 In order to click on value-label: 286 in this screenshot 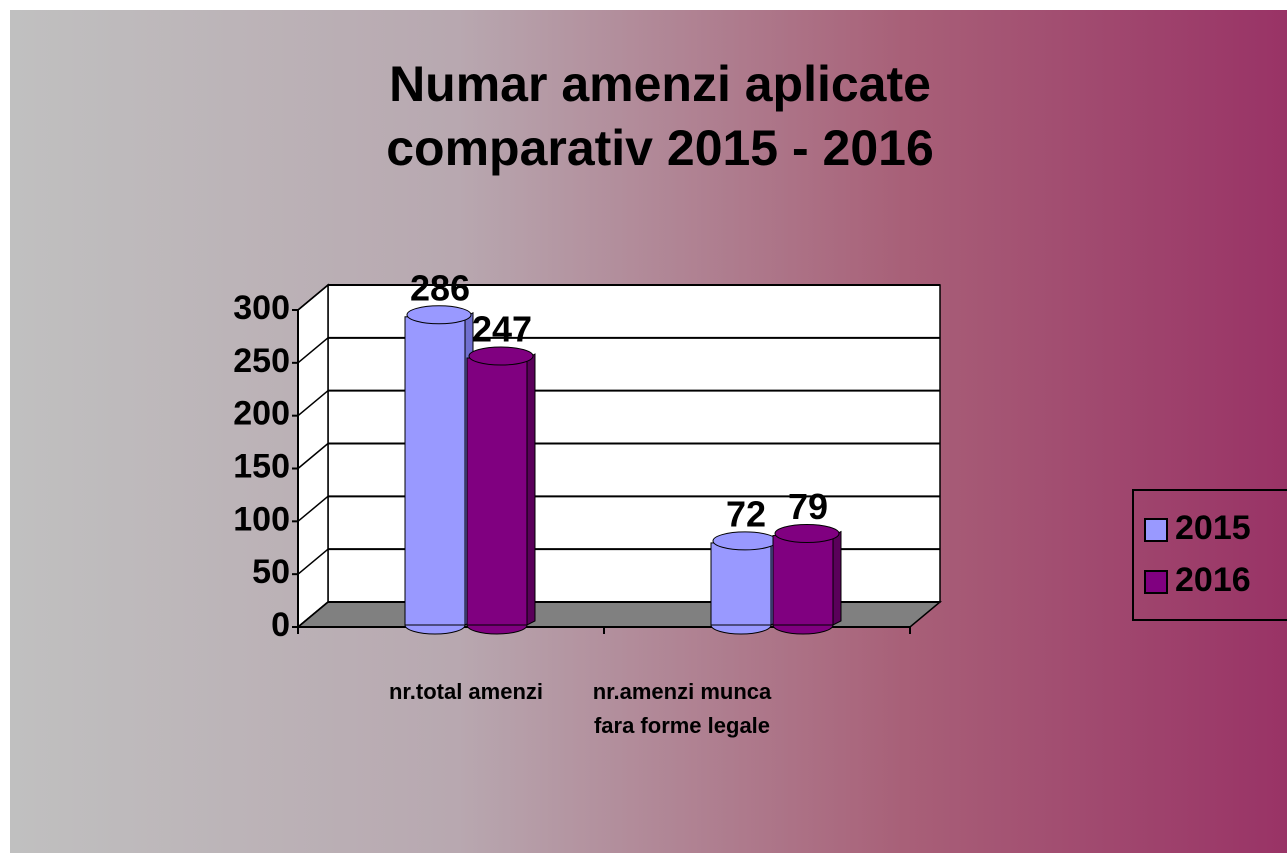, I will do `click(440, 287)`.